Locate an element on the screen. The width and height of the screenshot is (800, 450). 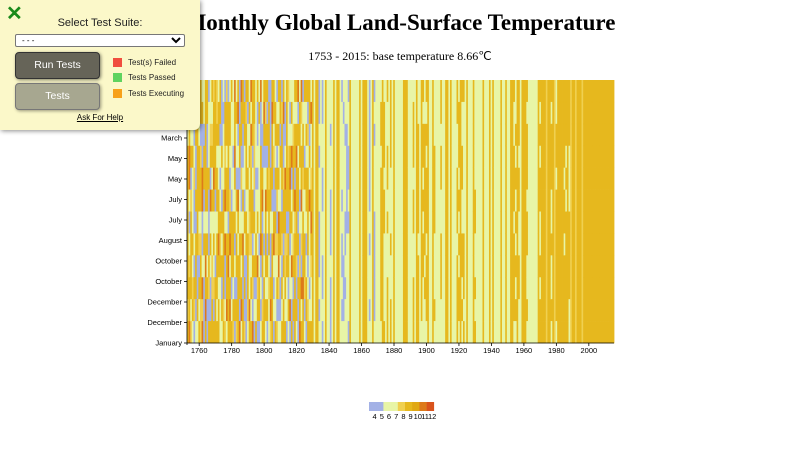
tests-button: Tests is located at coordinates (57, 96).